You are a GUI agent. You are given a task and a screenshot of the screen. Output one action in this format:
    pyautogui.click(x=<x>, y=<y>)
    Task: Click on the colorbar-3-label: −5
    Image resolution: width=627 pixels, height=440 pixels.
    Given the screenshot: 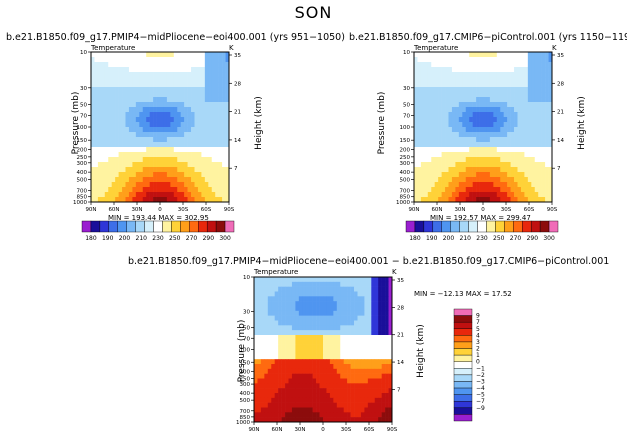 What is the action you would take?
    pyautogui.click(x=480, y=395)
    